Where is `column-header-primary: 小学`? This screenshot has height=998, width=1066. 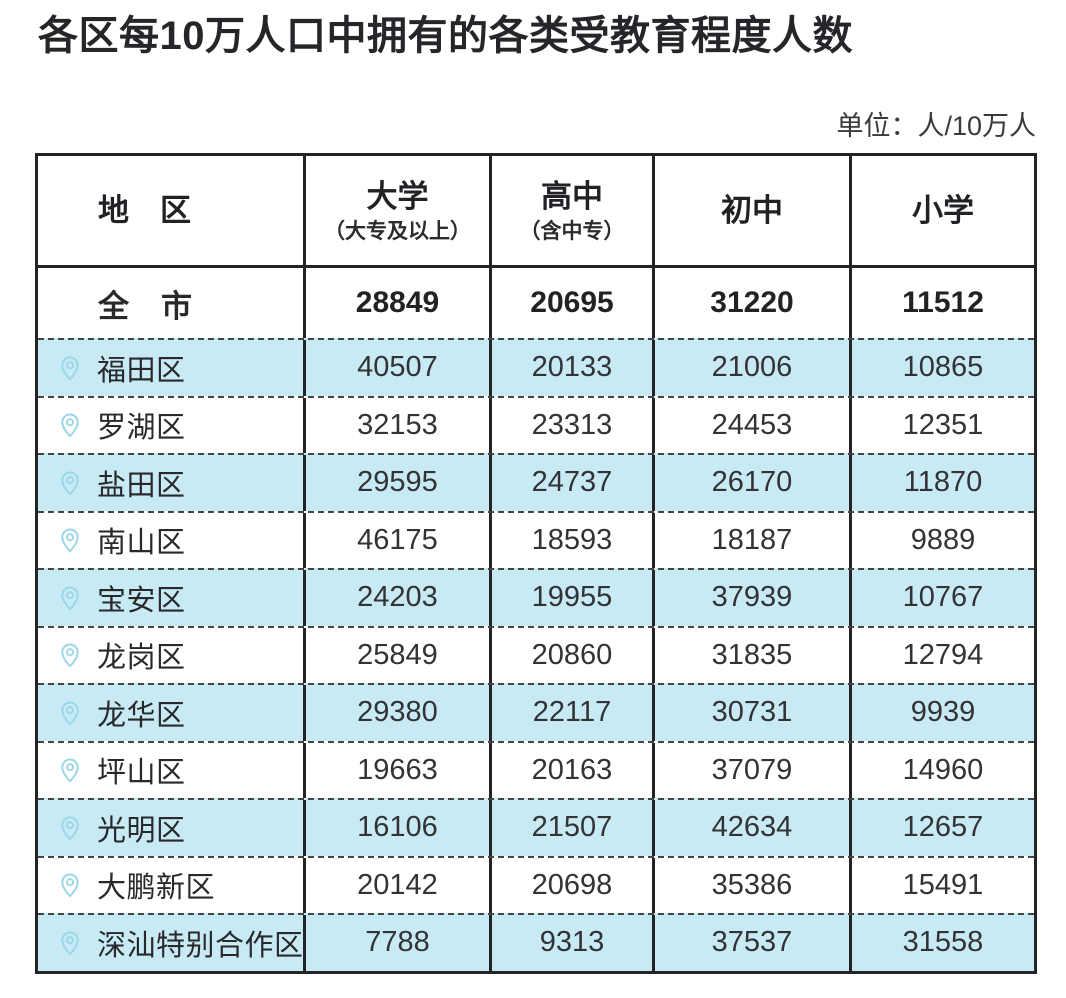
column-header-primary: 小学 is located at coordinates (943, 210).